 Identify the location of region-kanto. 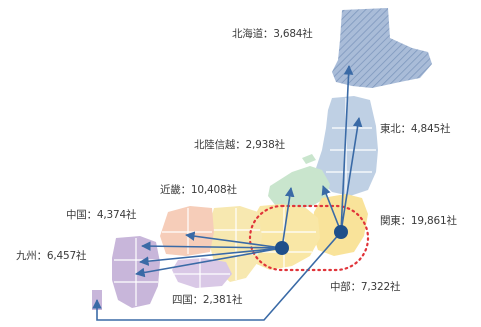
(340, 225).